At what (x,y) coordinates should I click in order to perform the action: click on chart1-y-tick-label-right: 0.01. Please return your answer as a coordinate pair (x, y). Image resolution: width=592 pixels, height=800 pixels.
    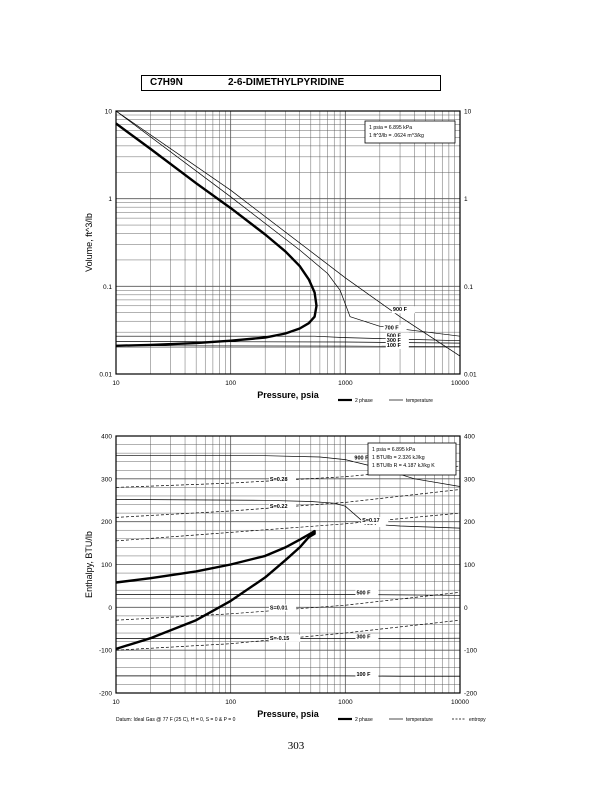
    Looking at the image, I should click on (470, 375).